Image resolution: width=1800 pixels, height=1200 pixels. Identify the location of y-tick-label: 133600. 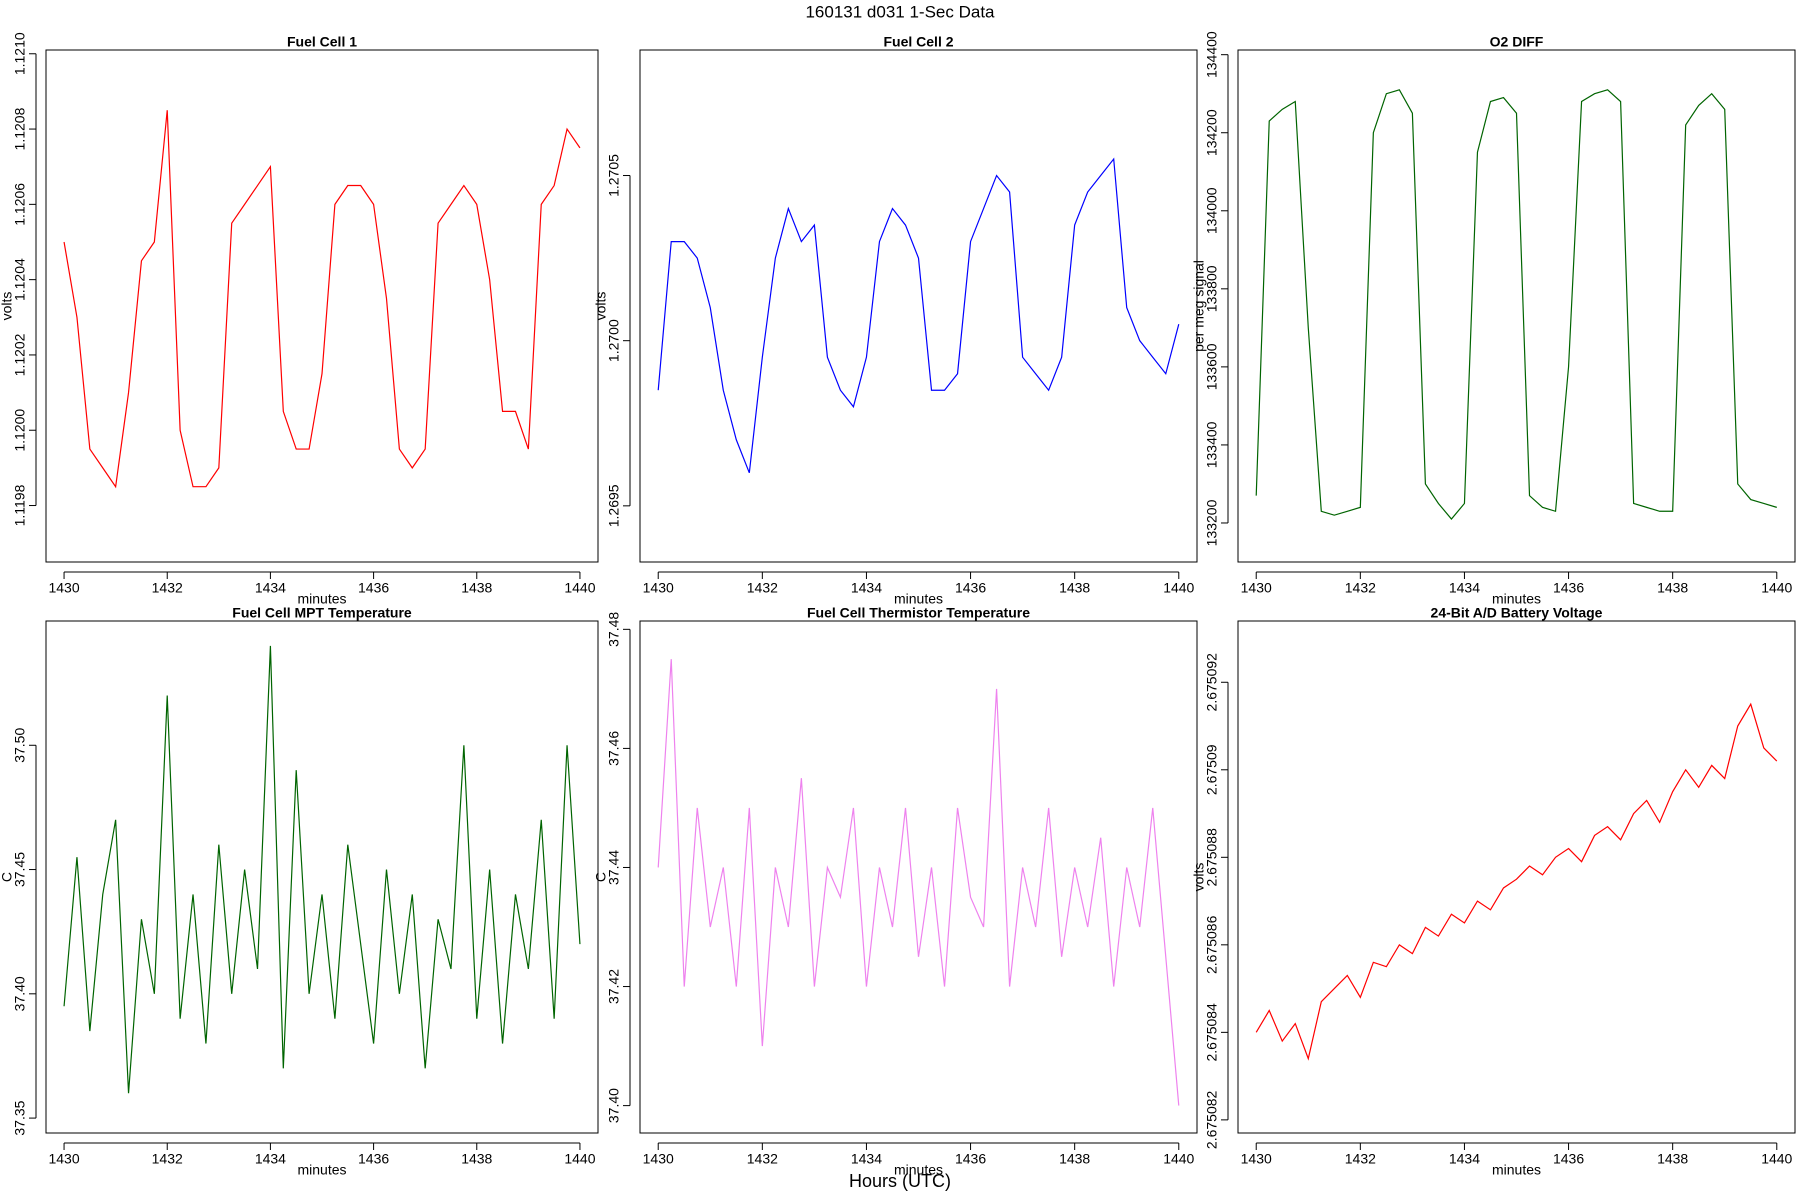
(1212, 366).